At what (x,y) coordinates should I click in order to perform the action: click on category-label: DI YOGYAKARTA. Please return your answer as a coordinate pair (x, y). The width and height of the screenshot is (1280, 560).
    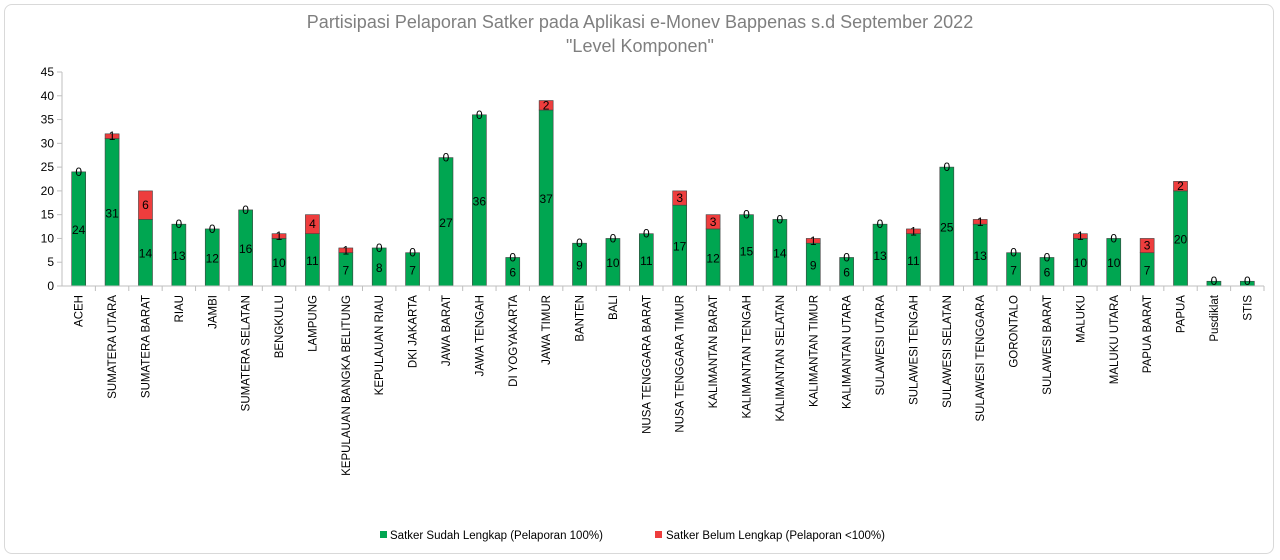
    Looking at the image, I should click on (514, 341).